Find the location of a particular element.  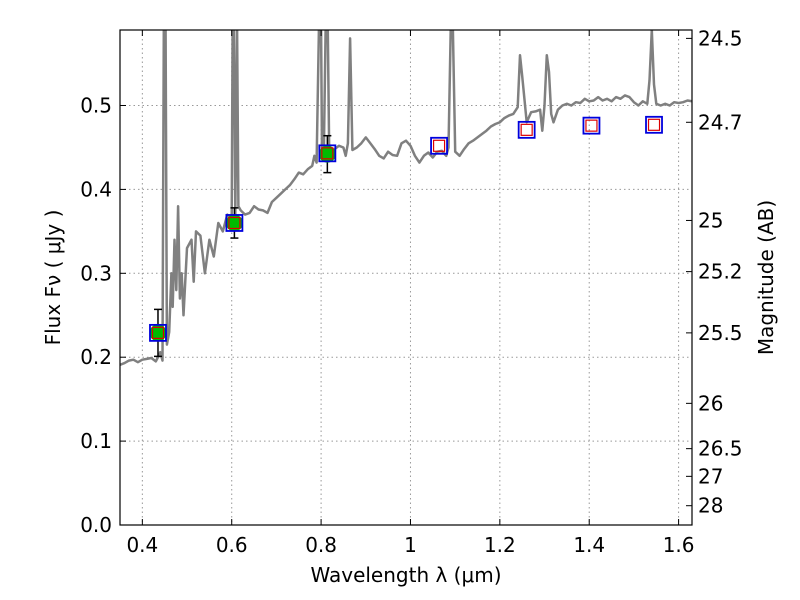

y-tick-label: 0.0 is located at coordinates (96, 525).